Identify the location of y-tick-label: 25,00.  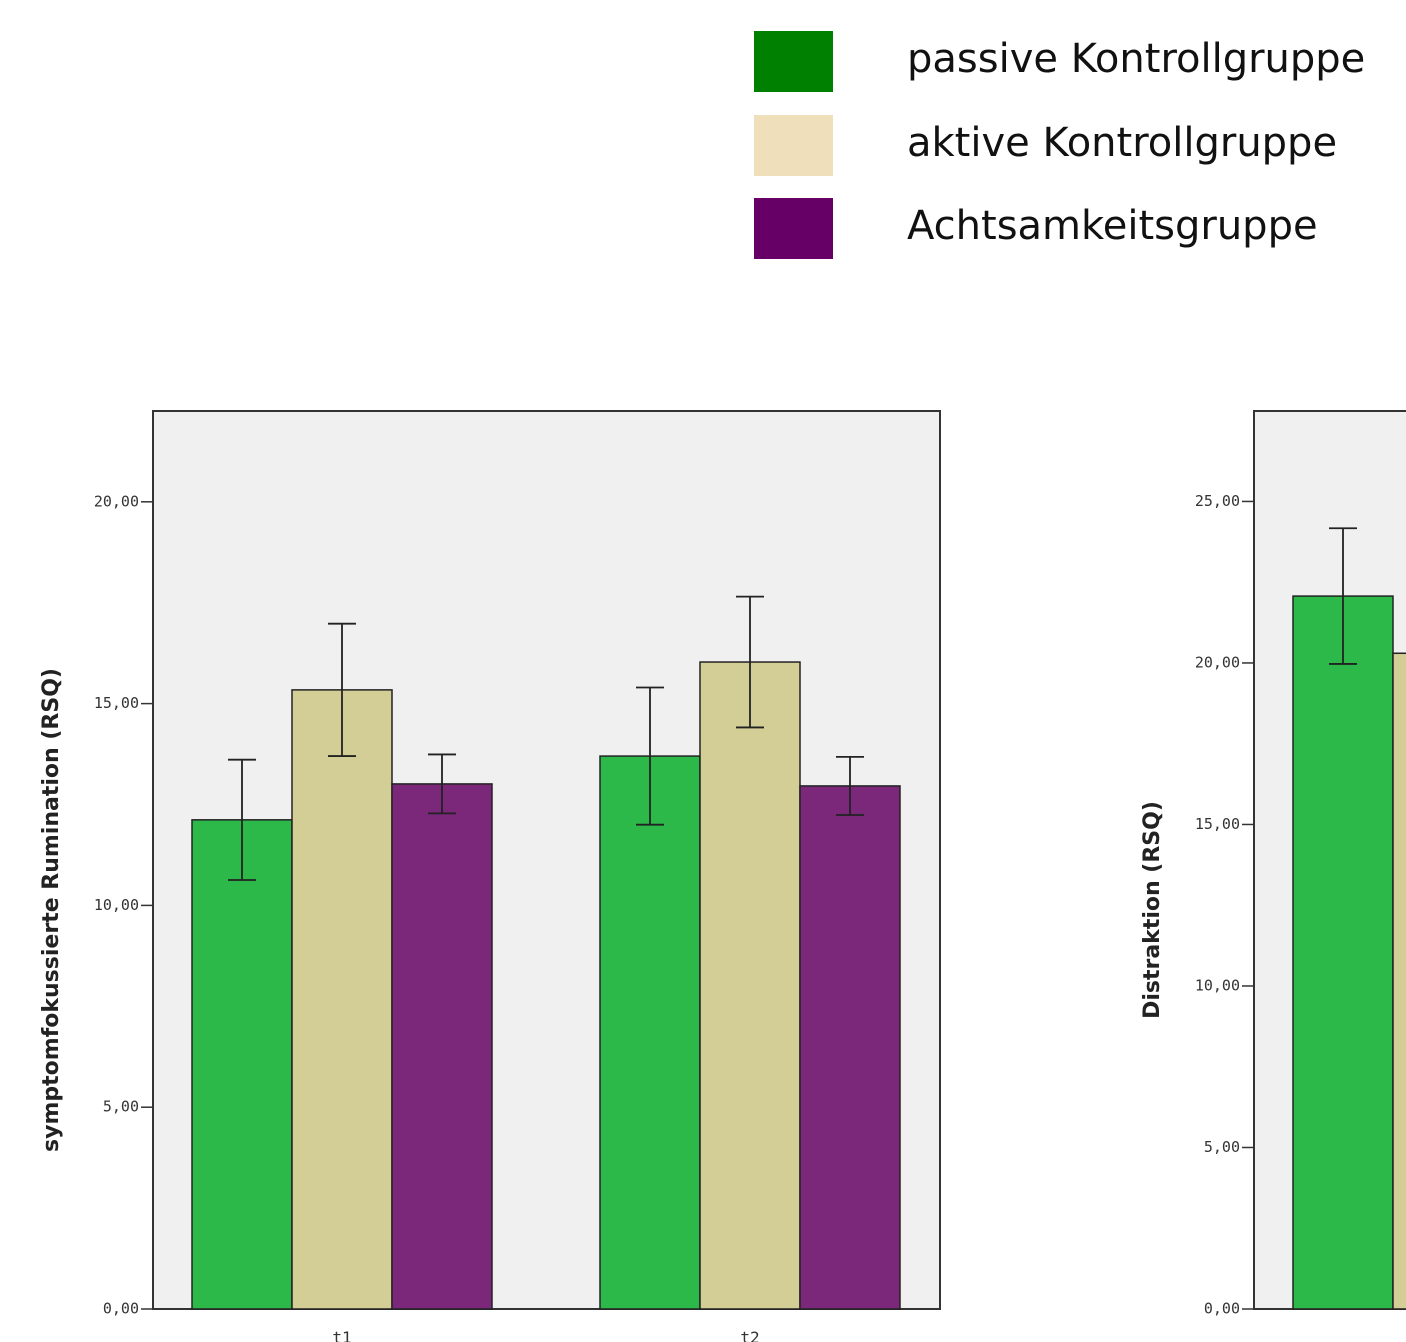
(1217, 501).